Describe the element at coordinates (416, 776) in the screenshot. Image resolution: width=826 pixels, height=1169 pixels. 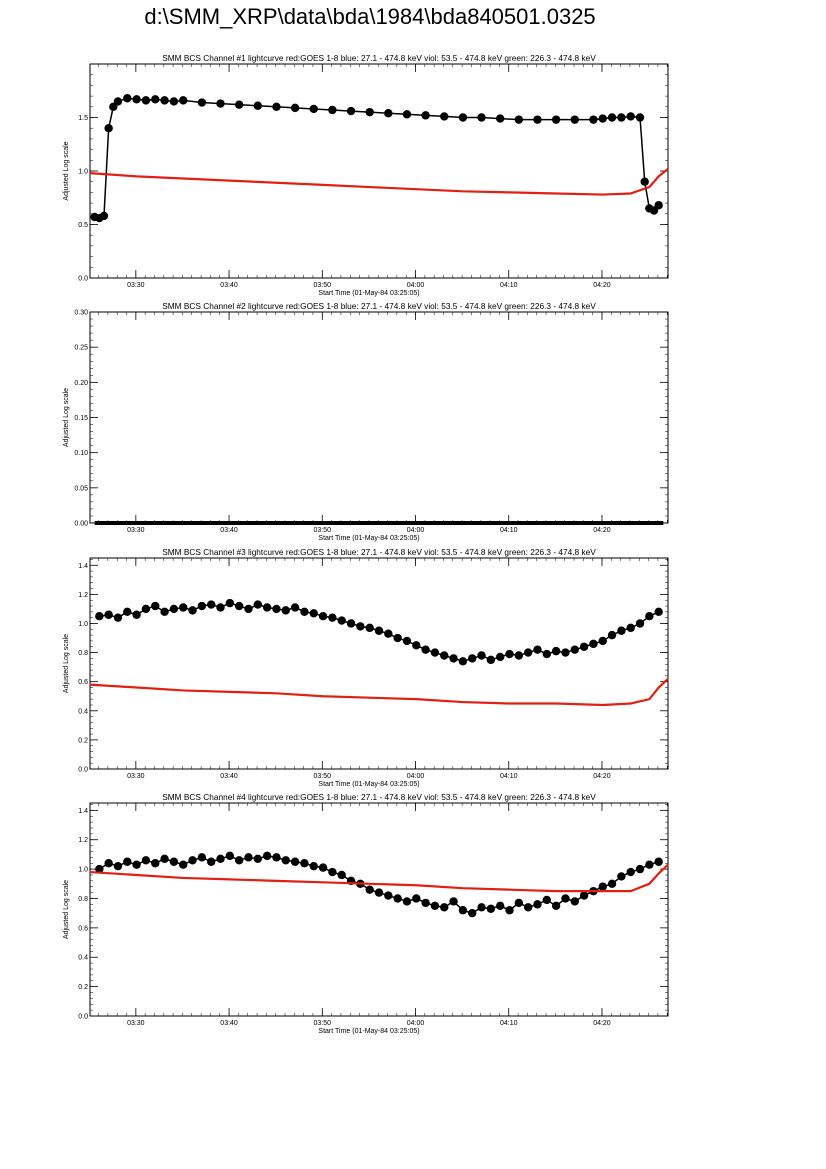
I see `x-tick-label: 04:00` at that location.